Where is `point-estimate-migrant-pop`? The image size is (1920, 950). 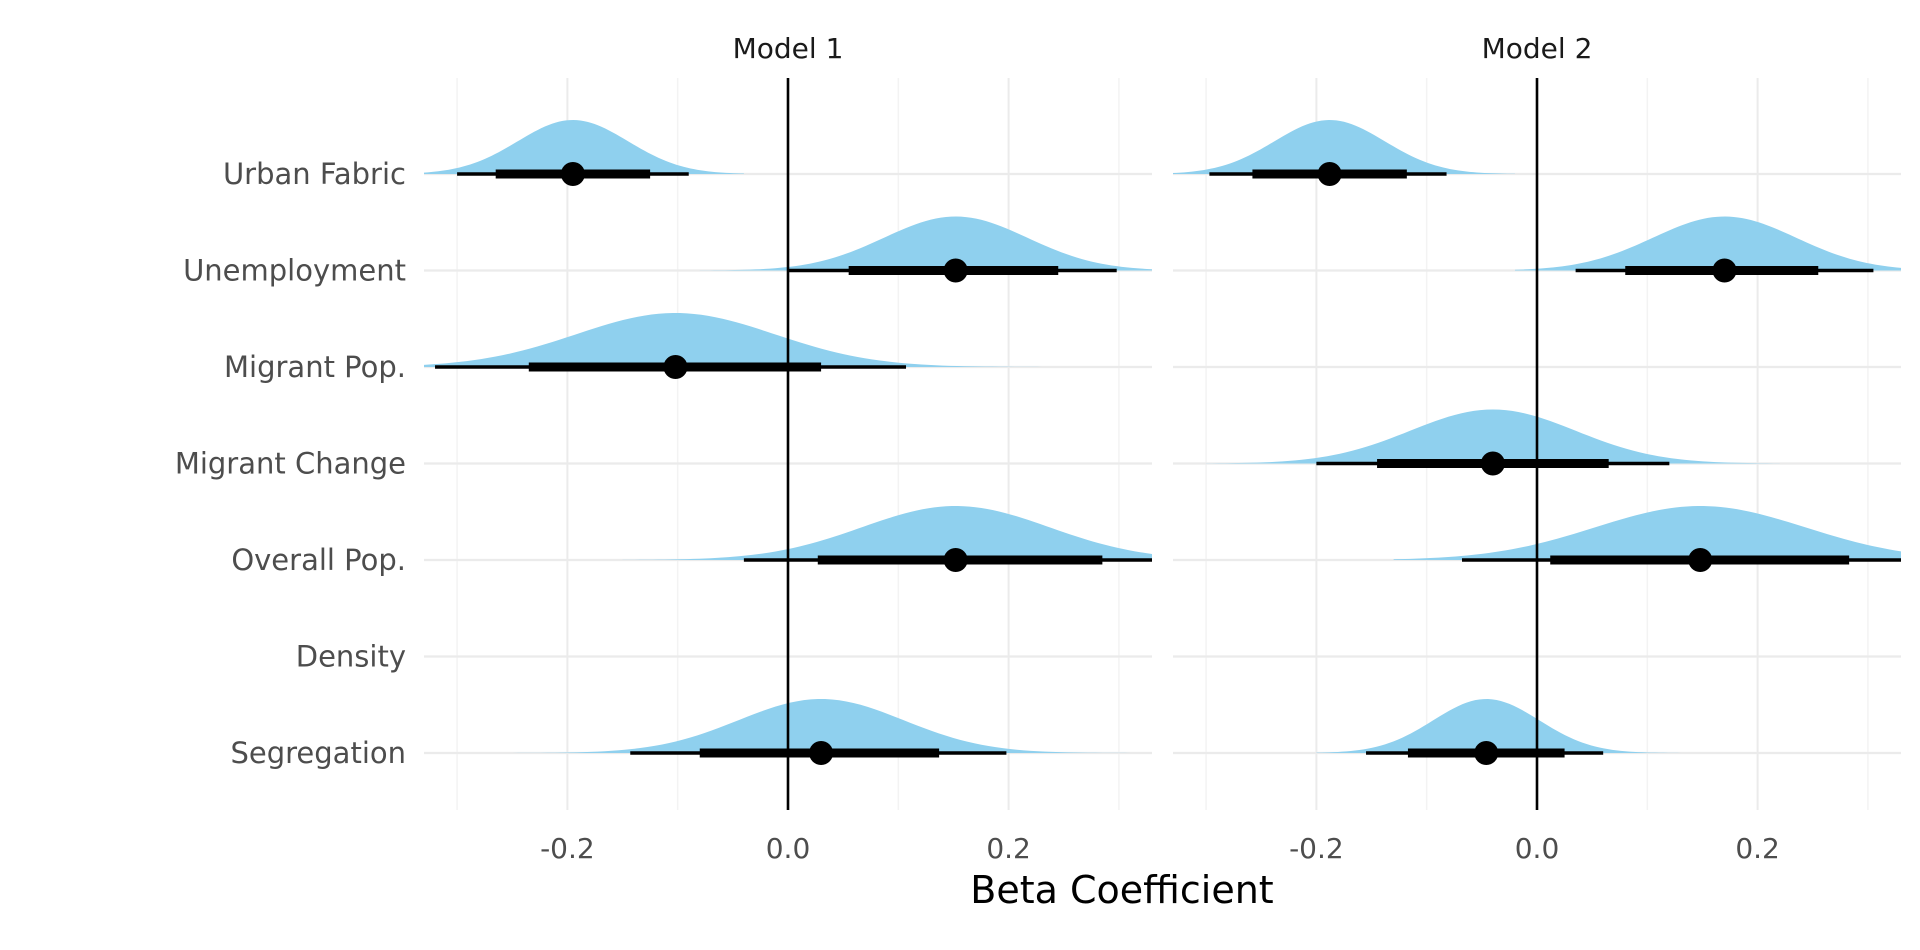 point-estimate-migrant-pop is located at coordinates (675, 367).